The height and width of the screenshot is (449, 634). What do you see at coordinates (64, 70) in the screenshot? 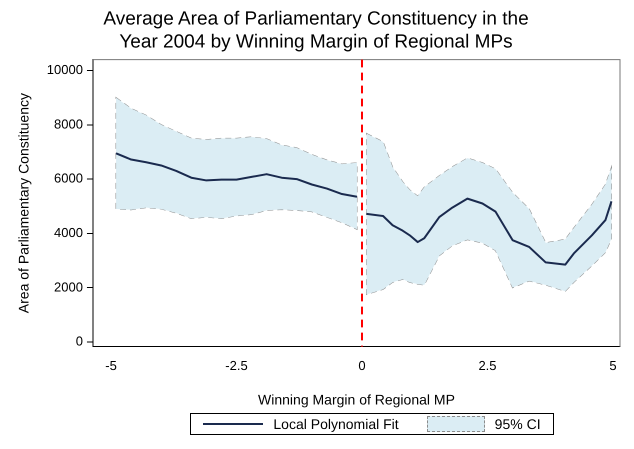
I see `y-tick-label: 10000` at bounding box center [64, 70].